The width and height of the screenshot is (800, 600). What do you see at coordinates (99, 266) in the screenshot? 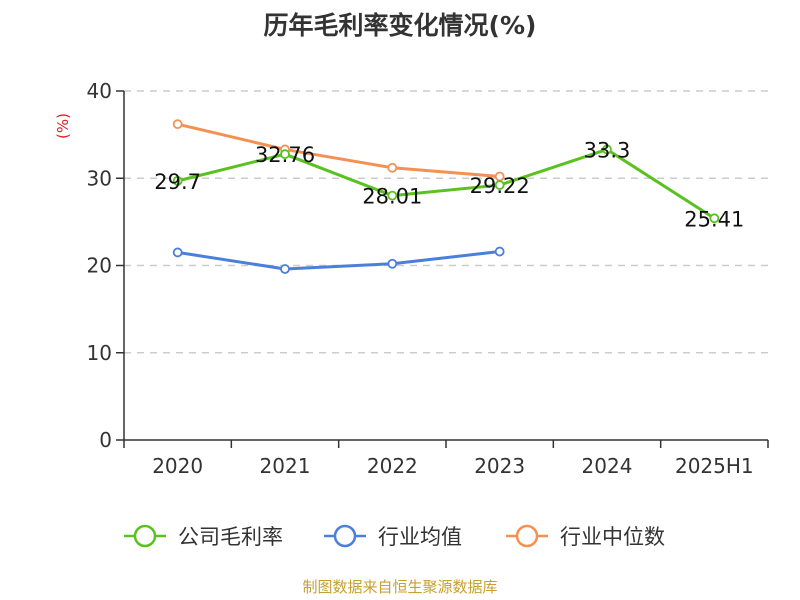
I see `y-tick-label: 20` at bounding box center [99, 266].